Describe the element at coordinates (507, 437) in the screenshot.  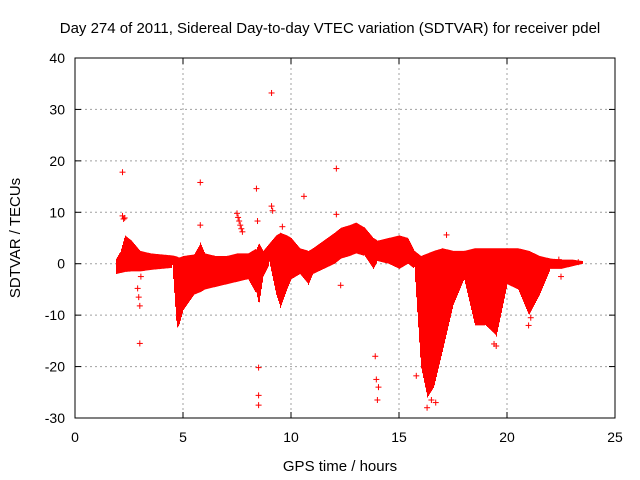
I see `x-tick-label: 20` at that location.